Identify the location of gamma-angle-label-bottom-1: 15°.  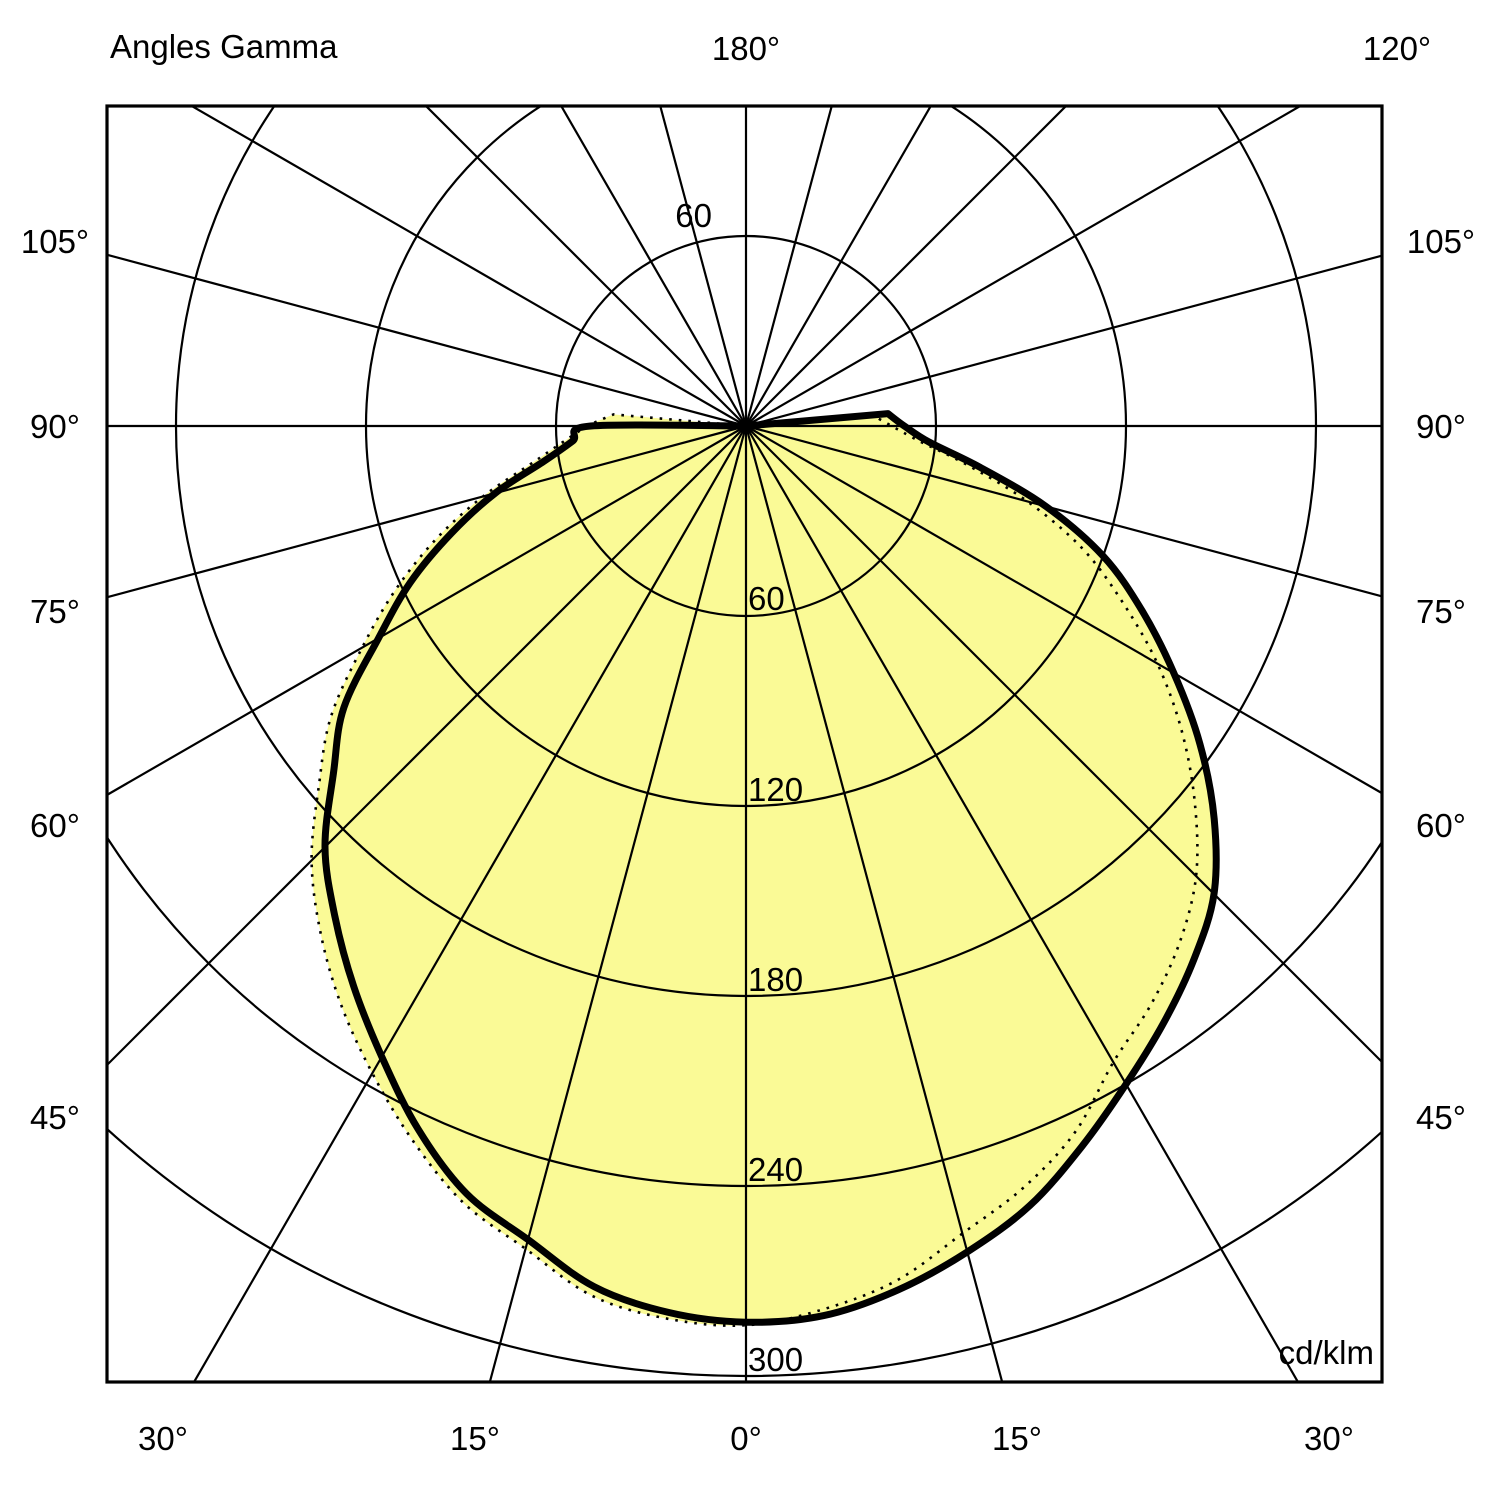
(475, 1438).